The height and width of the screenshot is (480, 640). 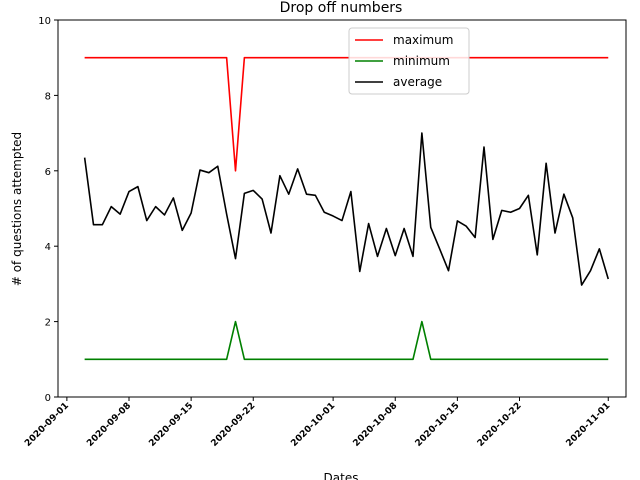 What do you see at coordinates (421, 61) in the screenshot?
I see `legend-label-minimum: minimum` at bounding box center [421, 61].